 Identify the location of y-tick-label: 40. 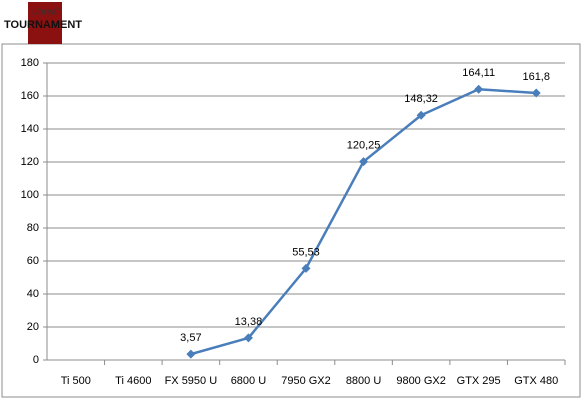
(33, 294).